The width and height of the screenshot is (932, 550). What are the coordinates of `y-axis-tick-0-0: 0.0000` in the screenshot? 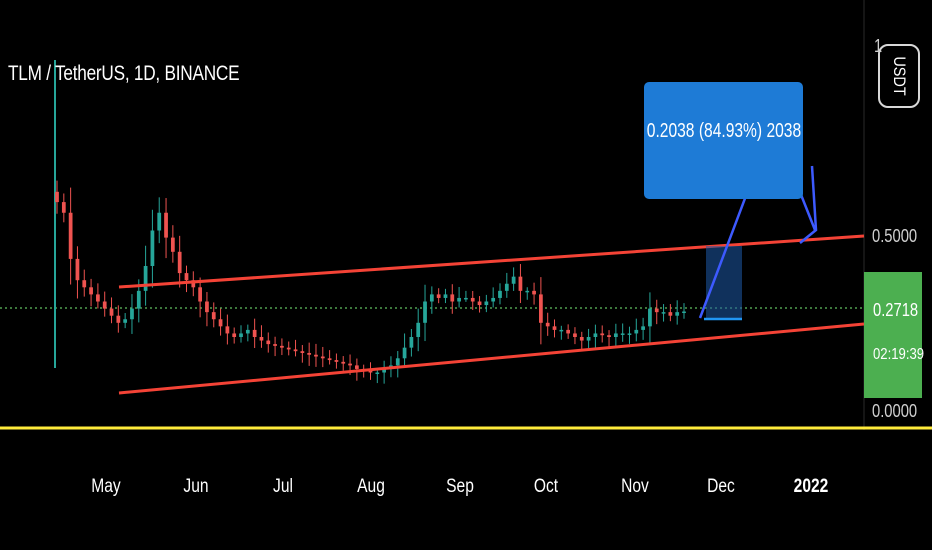 It's located at (895, 411).